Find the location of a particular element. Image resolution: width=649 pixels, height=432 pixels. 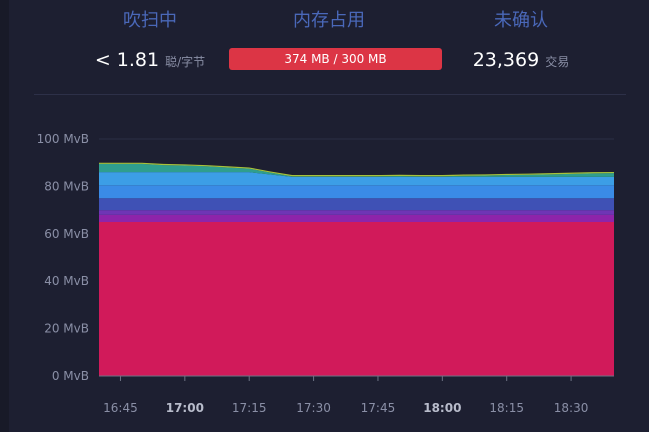

y-tick-label: 80 MvB is located at coordinates (66, 186).